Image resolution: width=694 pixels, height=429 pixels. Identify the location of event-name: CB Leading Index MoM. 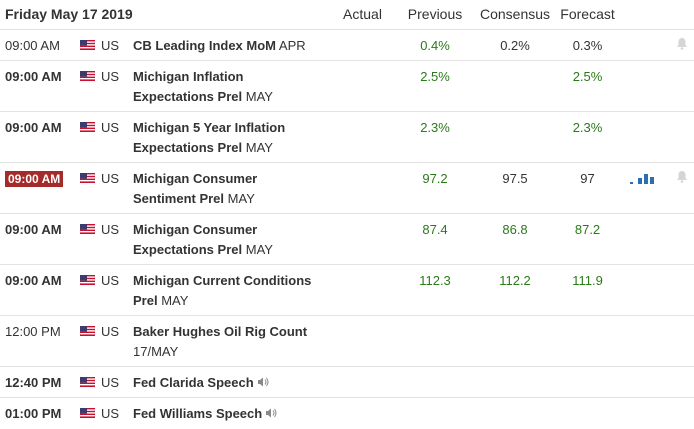
(204, 45).